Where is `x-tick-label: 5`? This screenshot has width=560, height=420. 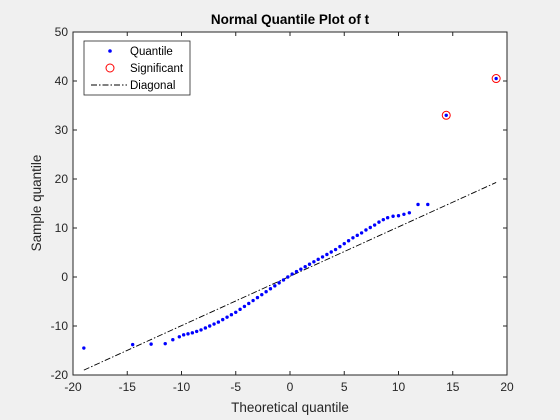
x-tick-label: 5 is located at coordinates (344, 387).